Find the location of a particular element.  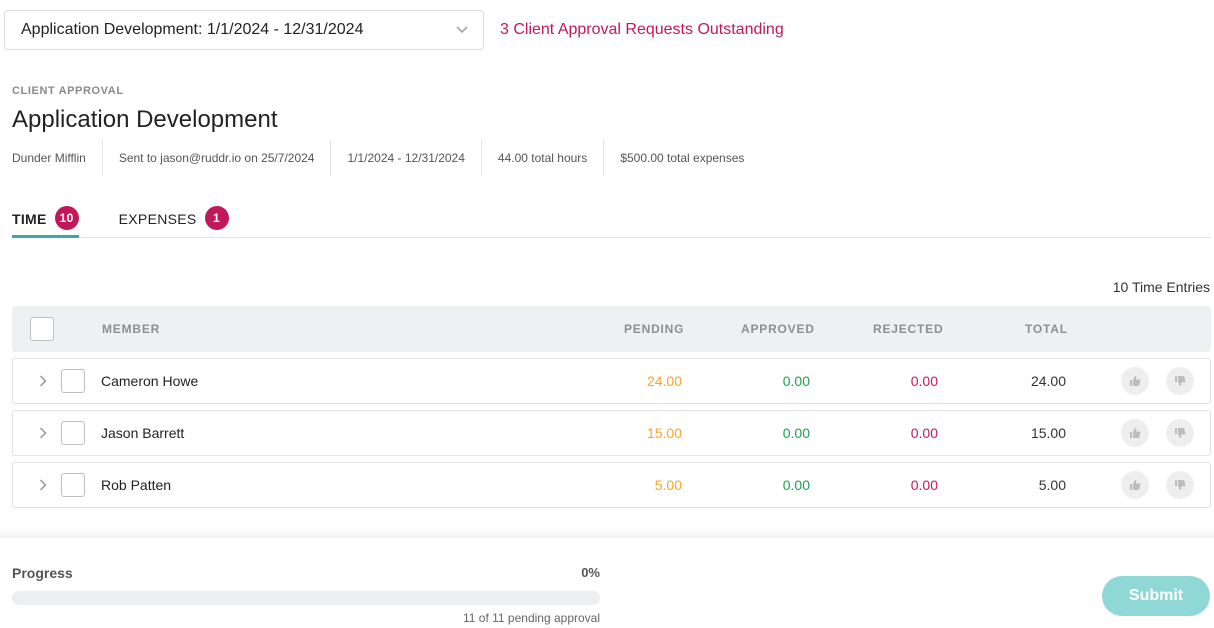

member-name: Rob Patten is located at coordinates (136, 485).